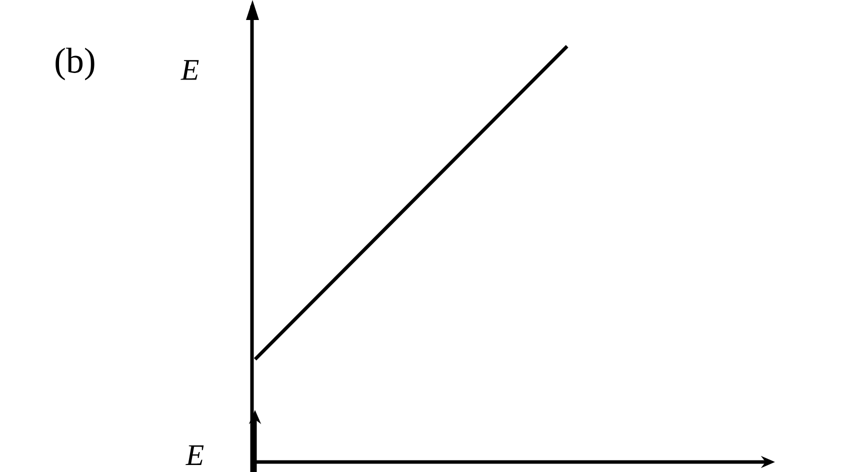 Image resolution: width=866 pixels, height=472 pixels. Describe the element at coordinates (189, 70) in the screenshot. I see `y-axis-title: E` at that location.